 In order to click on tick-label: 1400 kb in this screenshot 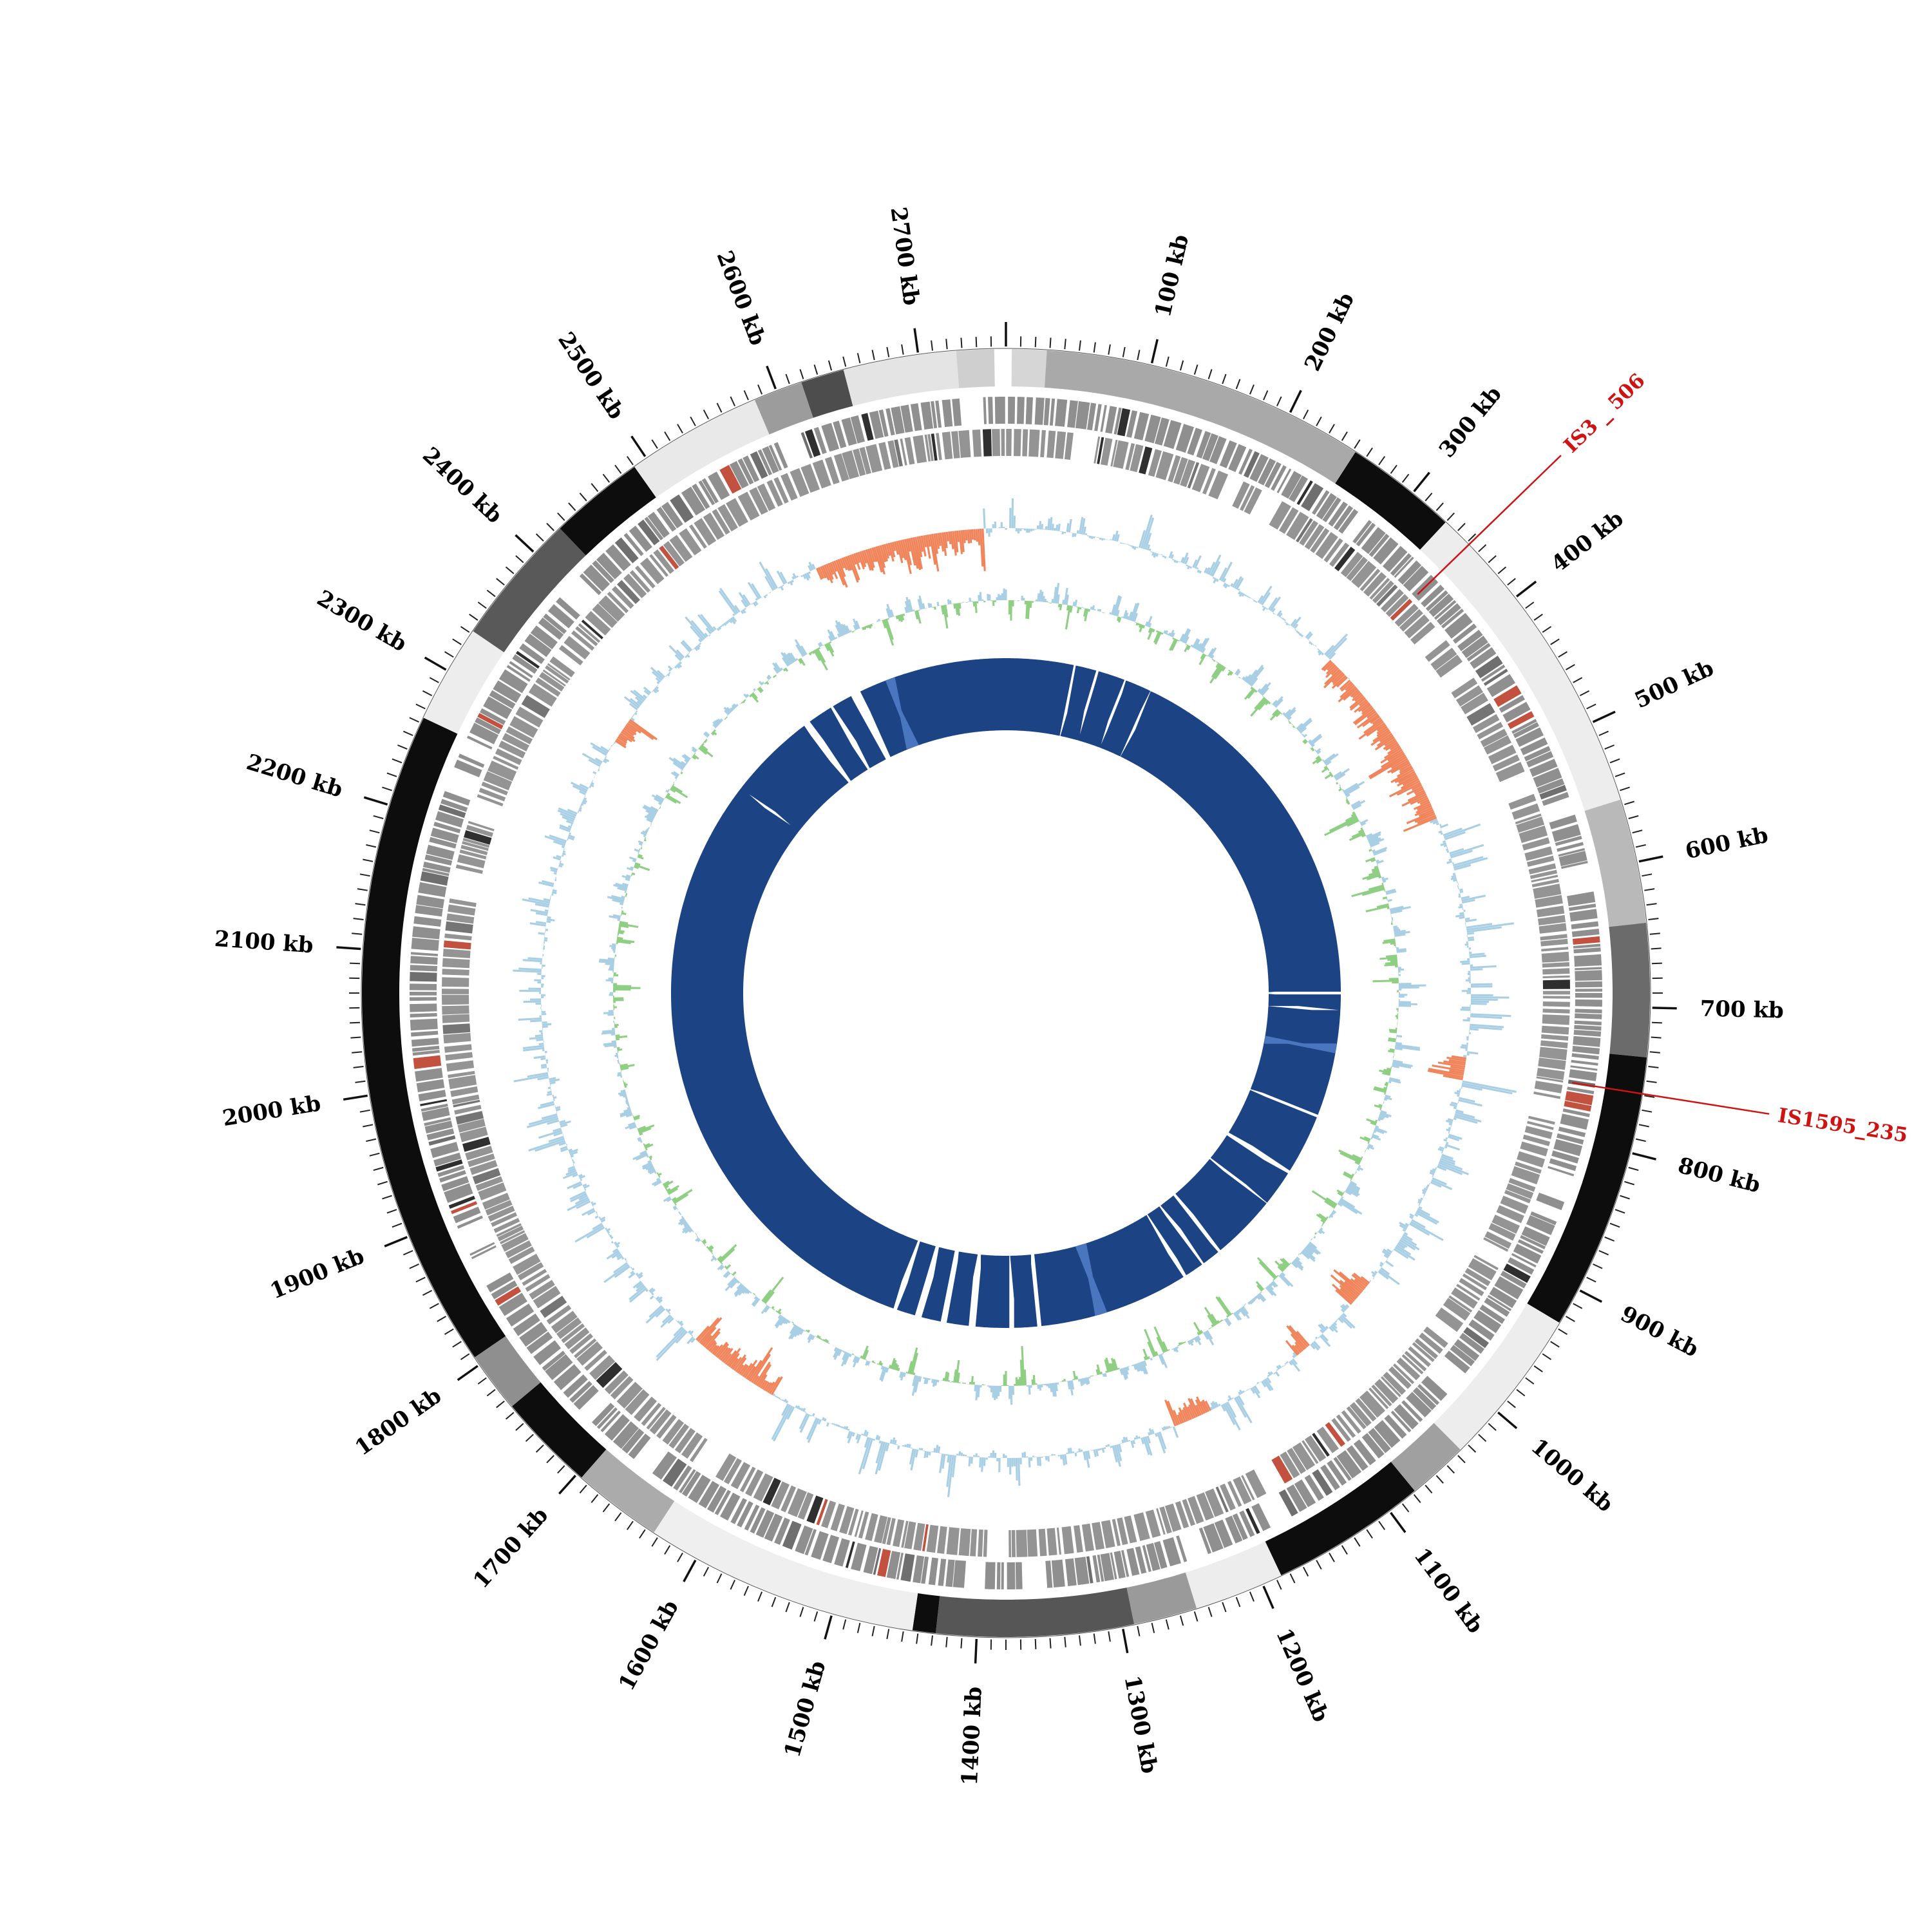, I will do `click(972, 1736)`.